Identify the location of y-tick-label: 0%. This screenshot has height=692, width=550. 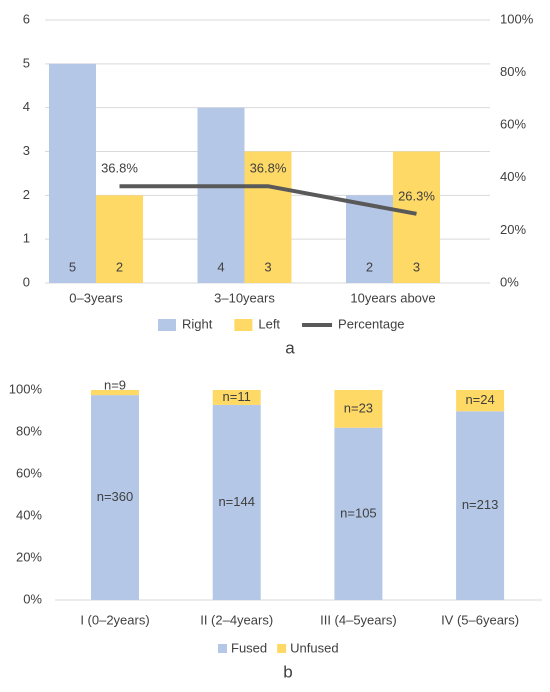
(32, 598).